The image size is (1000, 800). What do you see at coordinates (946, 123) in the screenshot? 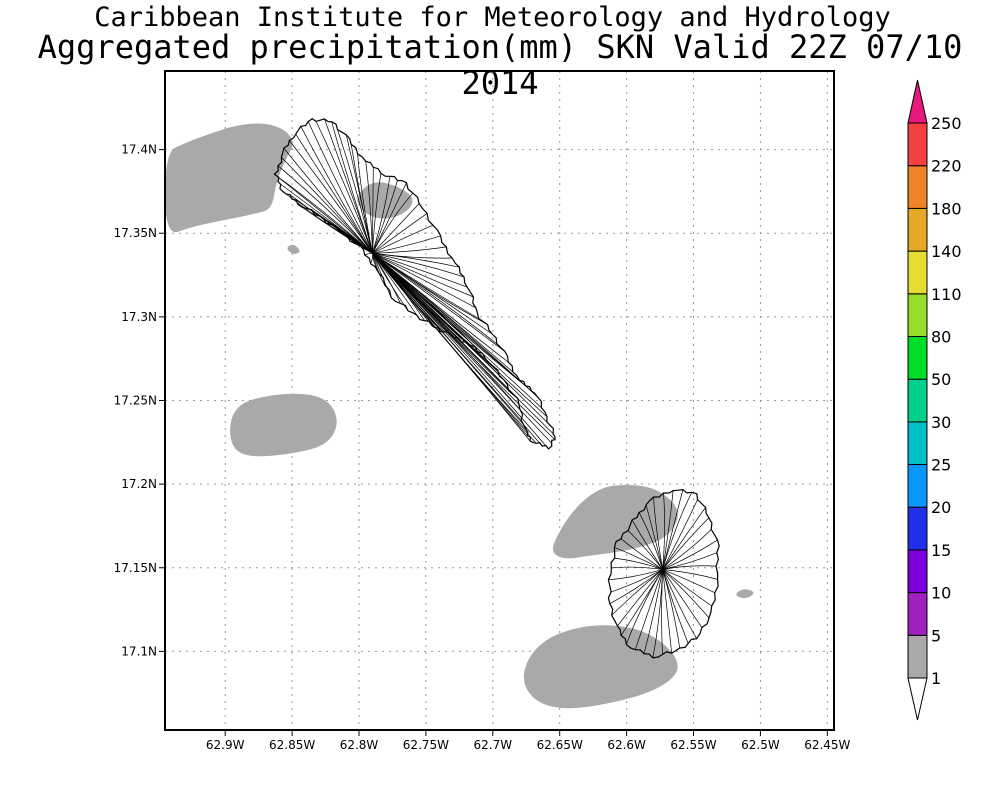
I see `colorbar-label: 250` at bounding box center [946, 123].